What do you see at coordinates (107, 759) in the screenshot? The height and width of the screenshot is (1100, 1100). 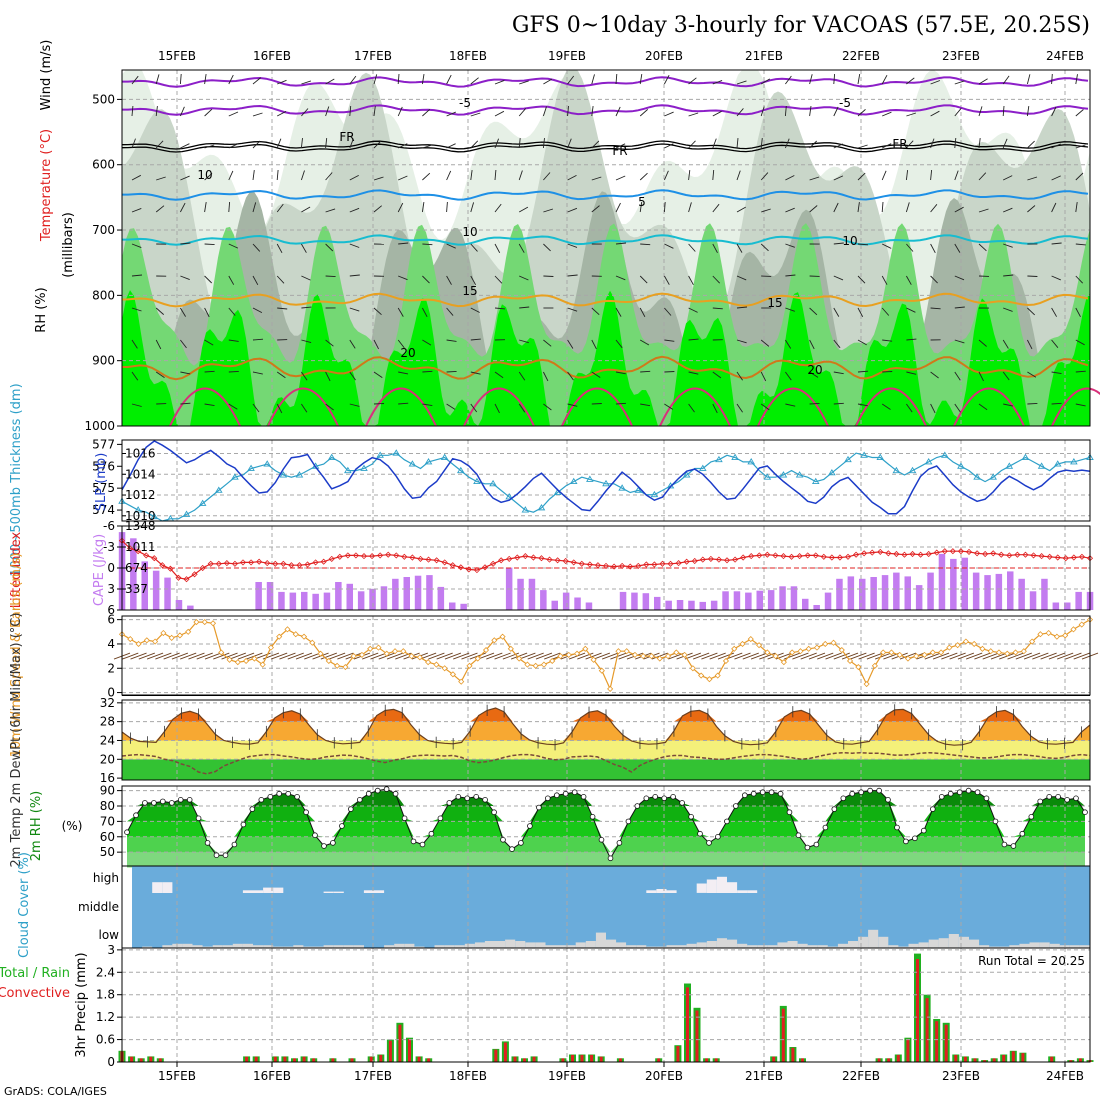 I see `temp-tick-label: 20` at bounding box center [107, 759].